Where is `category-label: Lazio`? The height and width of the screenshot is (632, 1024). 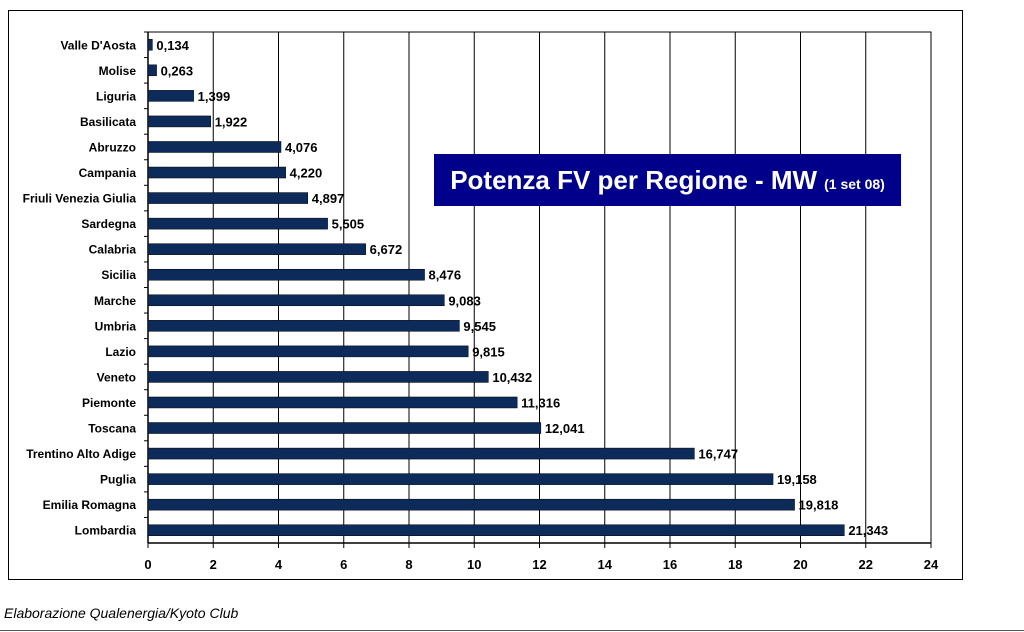 category-label: Lazio is located at coordinates (120, 352).